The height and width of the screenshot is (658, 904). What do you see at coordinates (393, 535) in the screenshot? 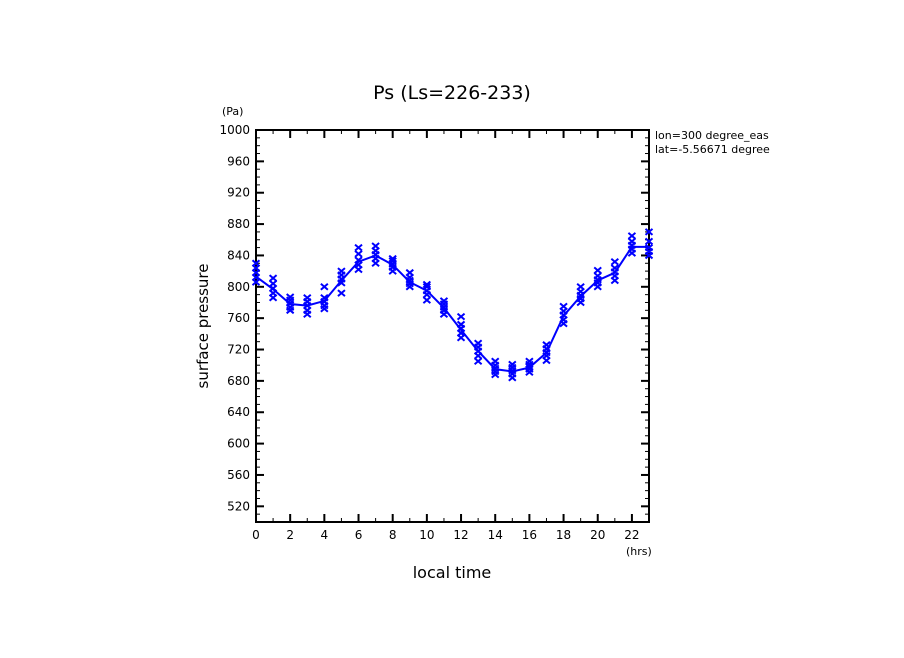
I see `x-tick-label: 8` at bounding box center [393, 535].